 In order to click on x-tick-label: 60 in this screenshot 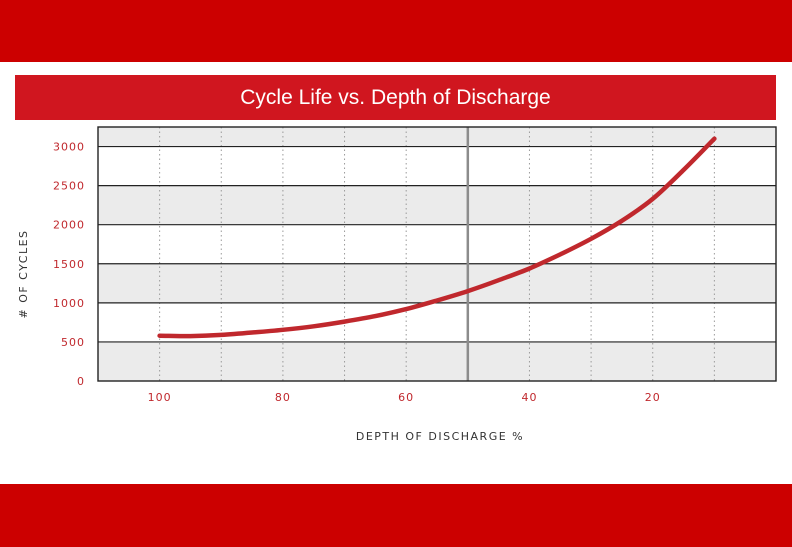, I will do `click(406, 397)`.